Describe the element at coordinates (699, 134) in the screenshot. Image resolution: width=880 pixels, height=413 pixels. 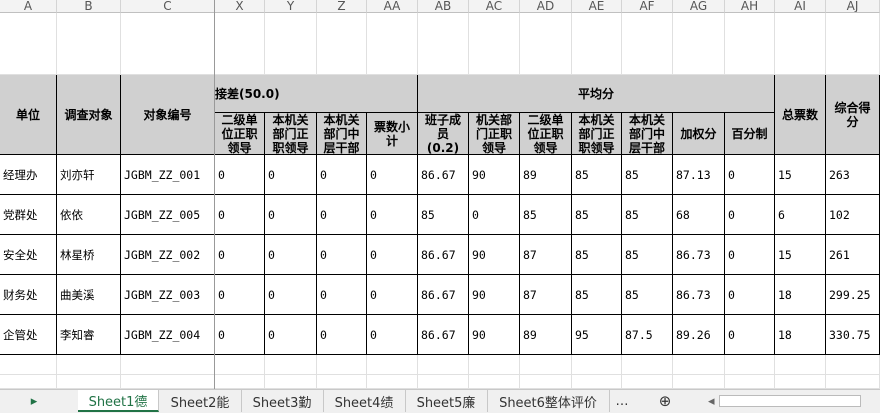
I see `sub-header-cell: 加权分` at that location.